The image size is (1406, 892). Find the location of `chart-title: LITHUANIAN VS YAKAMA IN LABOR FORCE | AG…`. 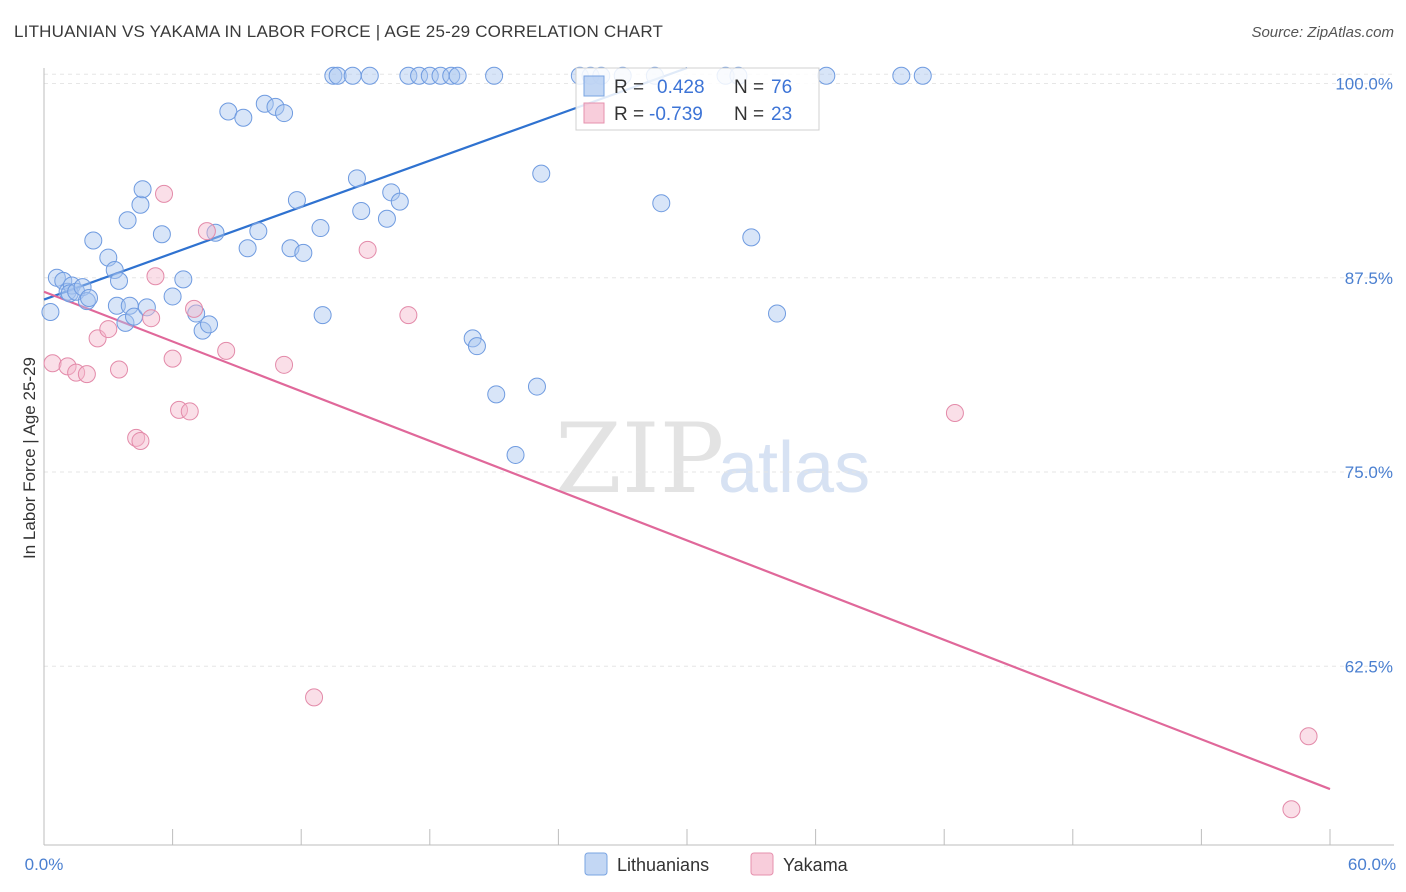

chart-title: LITHUANIAN VS YAKAMA IN LABOR FORCE | AG… is located at coordinates (339, 31).